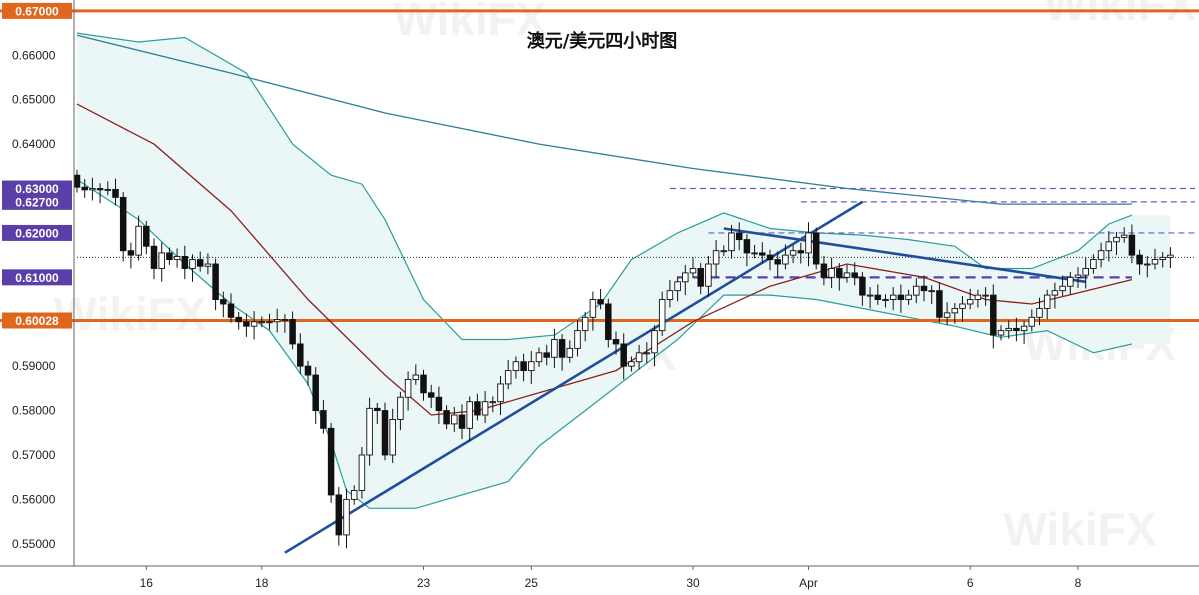 The height and width of the screenshot is (595, 1199). What do you see at coordinates (37, 189) in the screenshot?
I see `price-badge-label: 0.63000` at bounding box center [37, 189].